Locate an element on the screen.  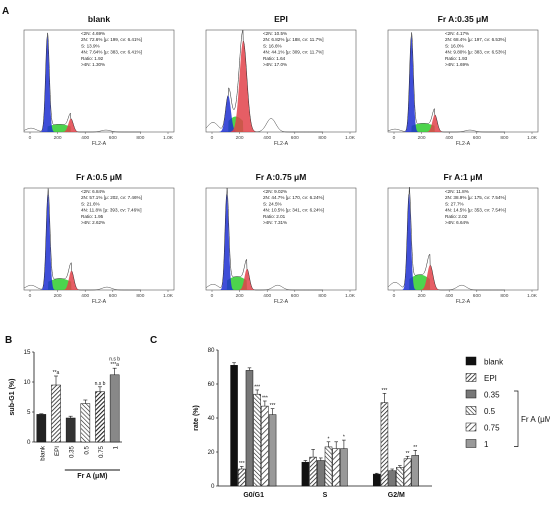
chart-c-significance: * is located at coordinates (329, 439).